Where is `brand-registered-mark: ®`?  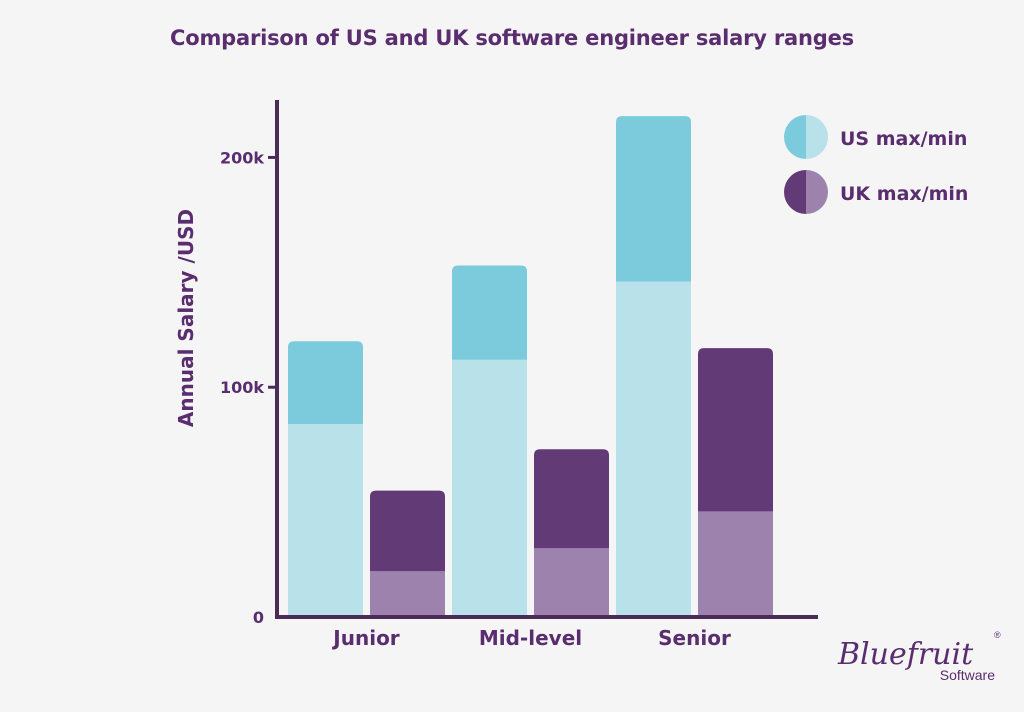
brand-registered-mark: ® is located at coordinates (997, 635).